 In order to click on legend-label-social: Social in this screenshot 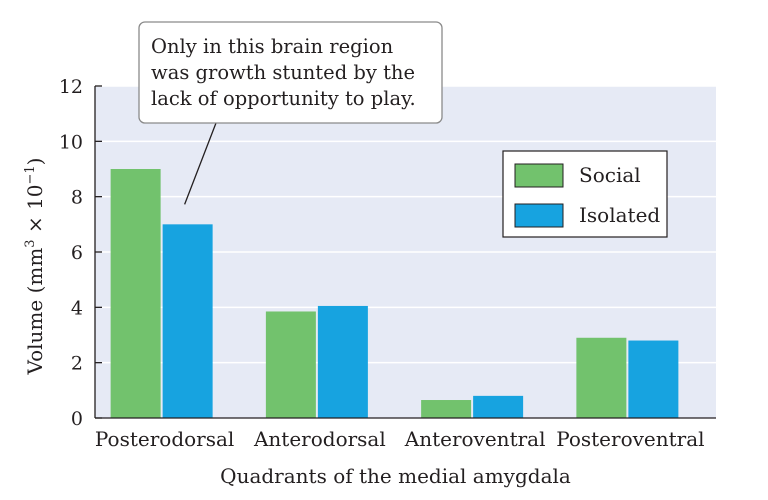, I will do `click(610, 175)`.